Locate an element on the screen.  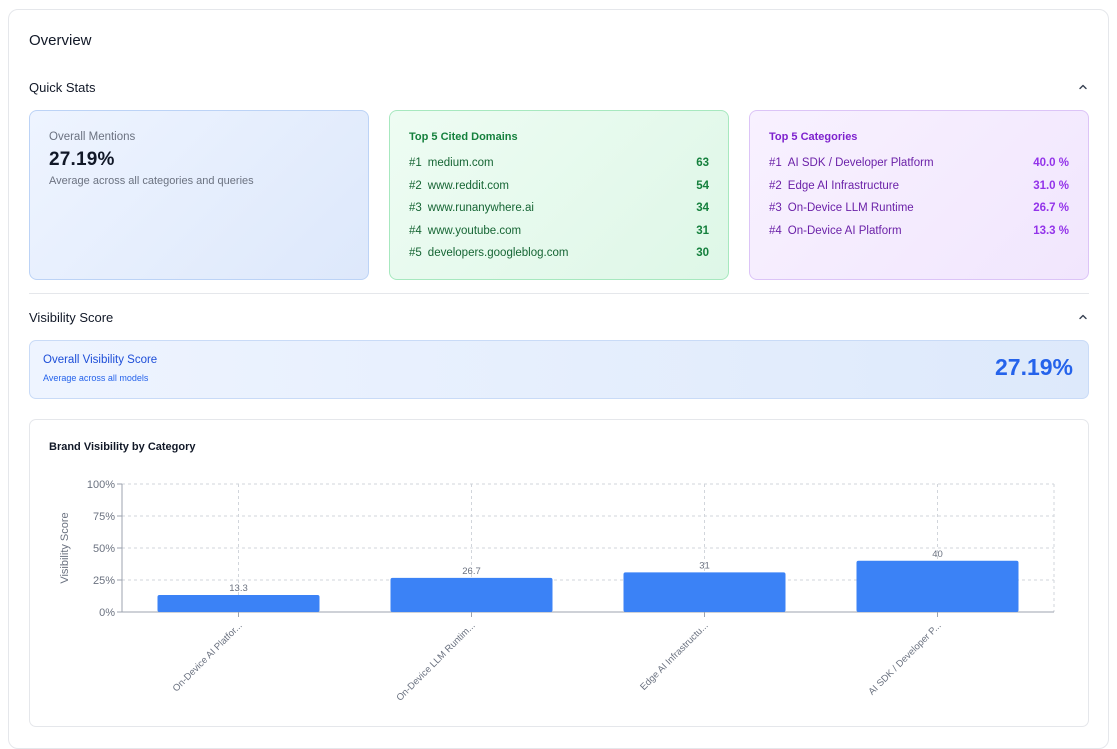
domain-count: 54 is located at coordinates (702, 185).